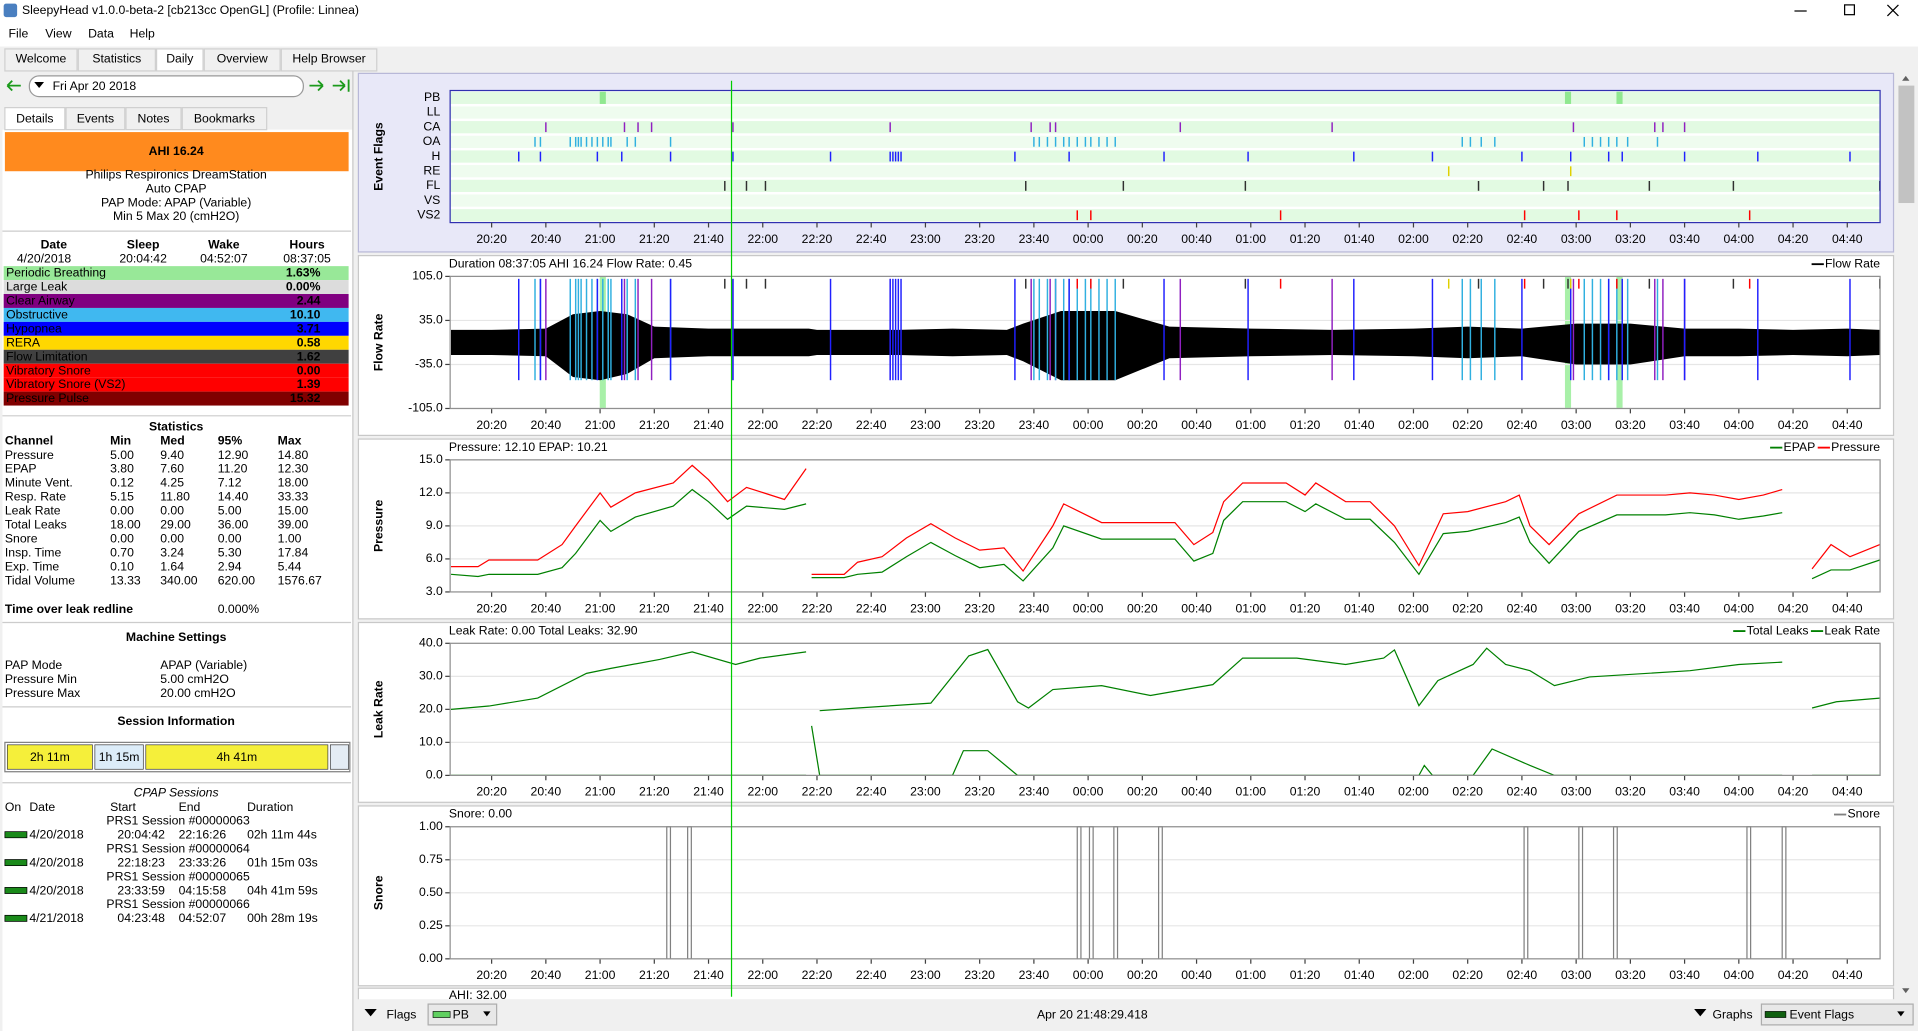  What do you see at coordinates (1733, 1014) in the screenshot?
I see `graphs-button: Graphs` at bounding box center [1733, 1014].